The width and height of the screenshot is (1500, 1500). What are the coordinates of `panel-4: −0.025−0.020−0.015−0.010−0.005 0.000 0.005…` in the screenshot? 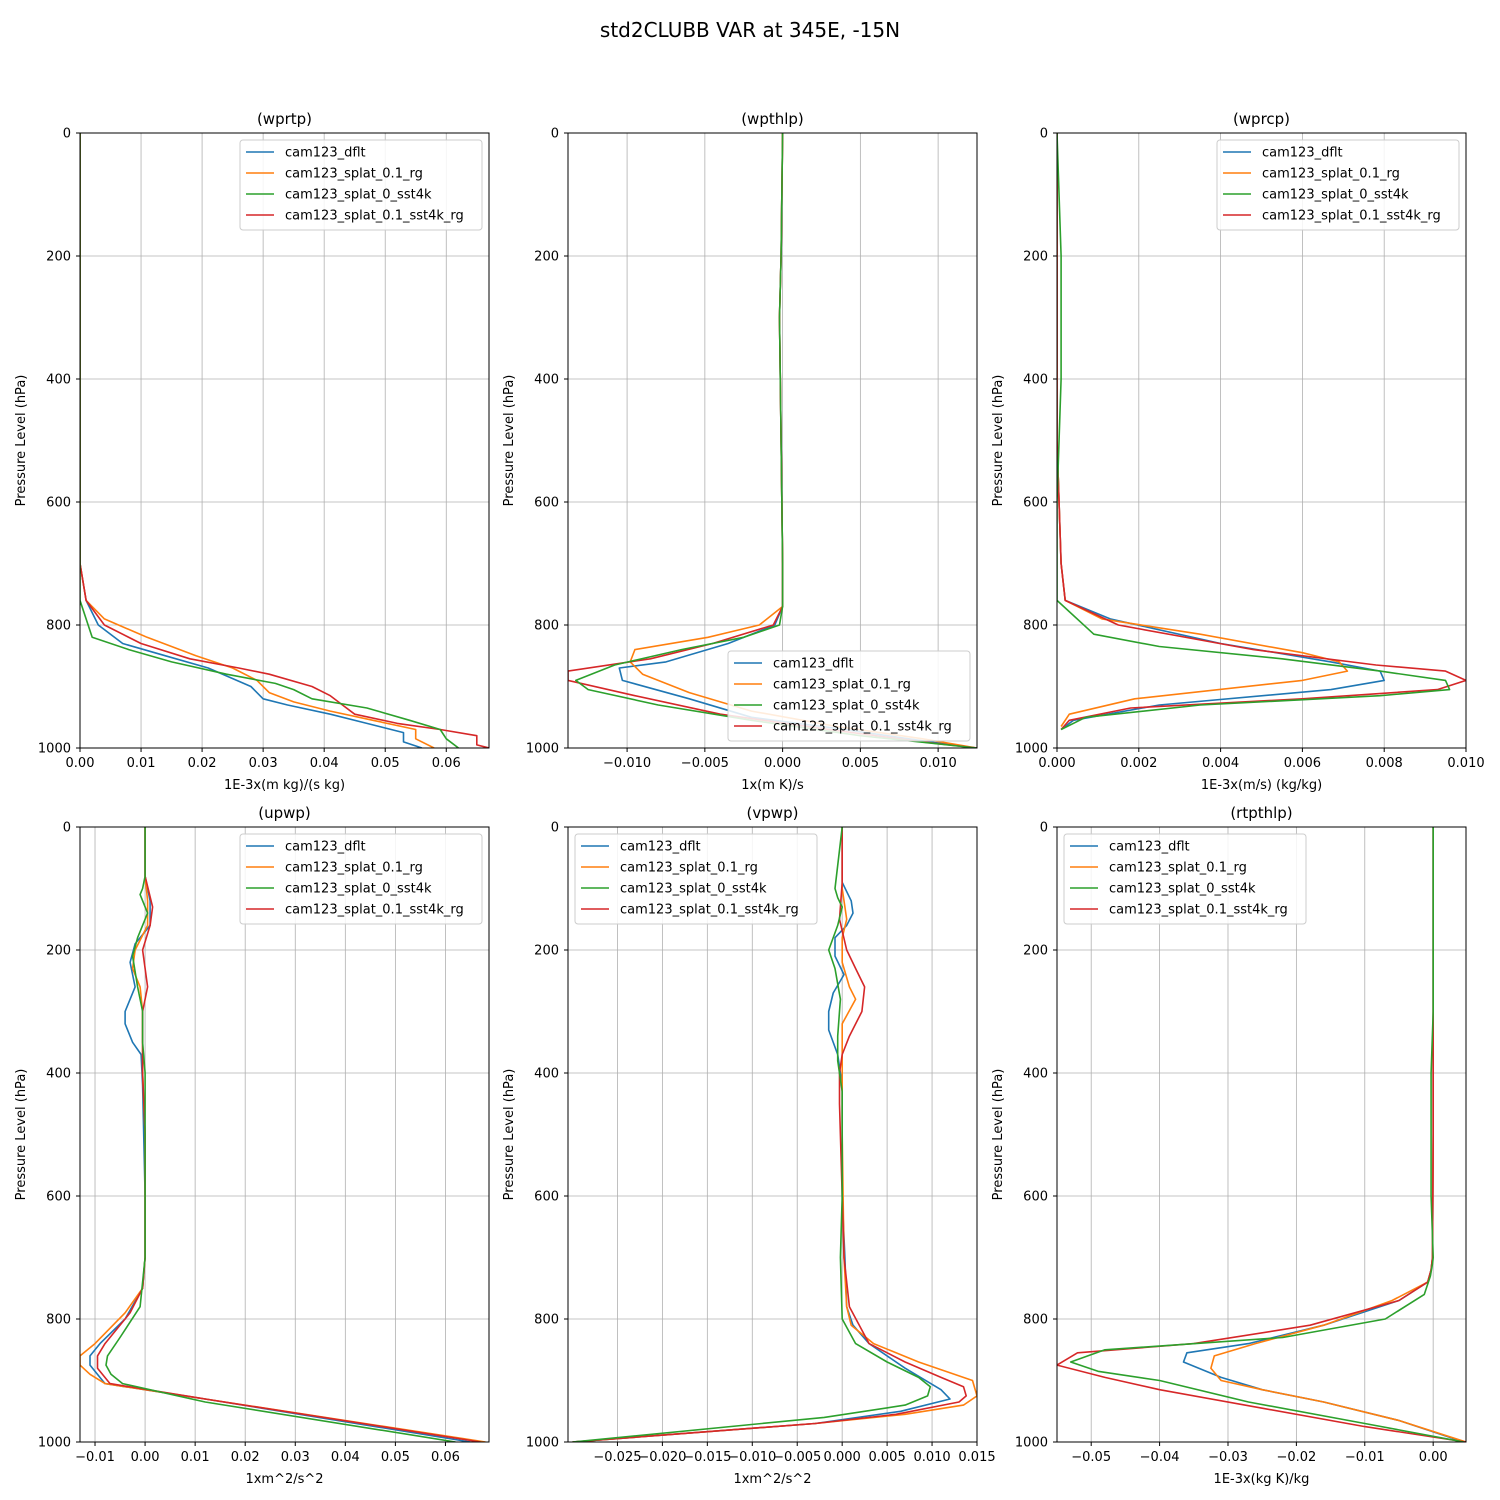 It's located at (749, 1145).